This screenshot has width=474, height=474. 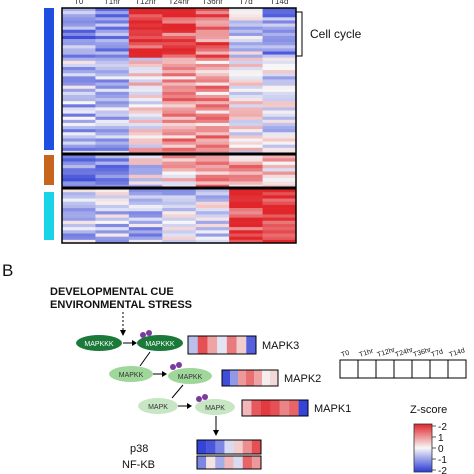 What do you see at coordinates (275, 408) in the screenshot?
I see `strip-border` at bounding box center [275, 408].